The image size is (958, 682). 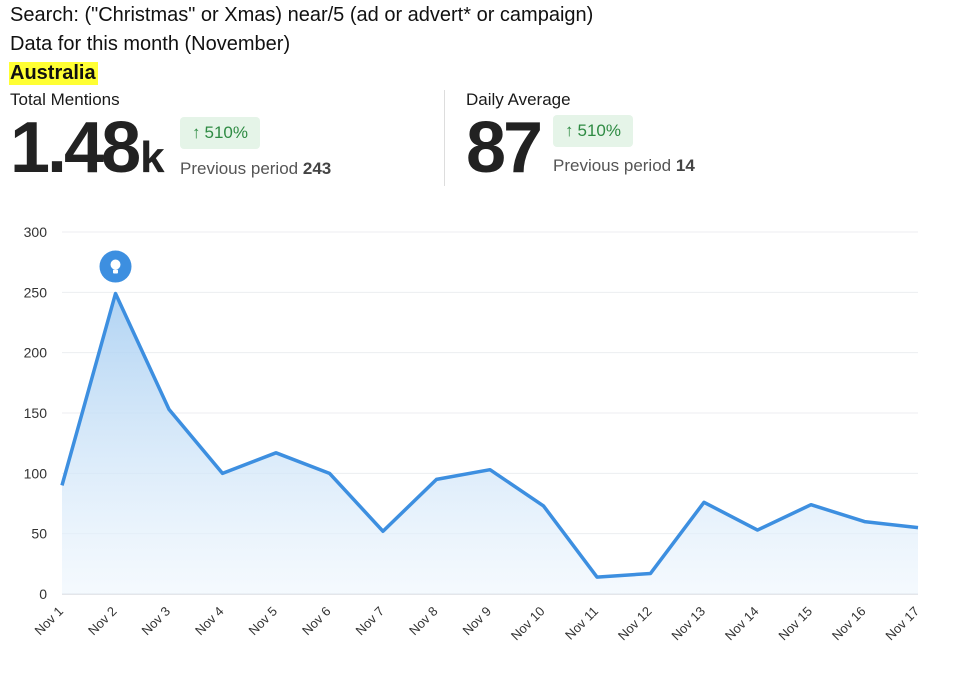 I want to click on x-tick-label: Nov 10, so click(x=528, y=624).